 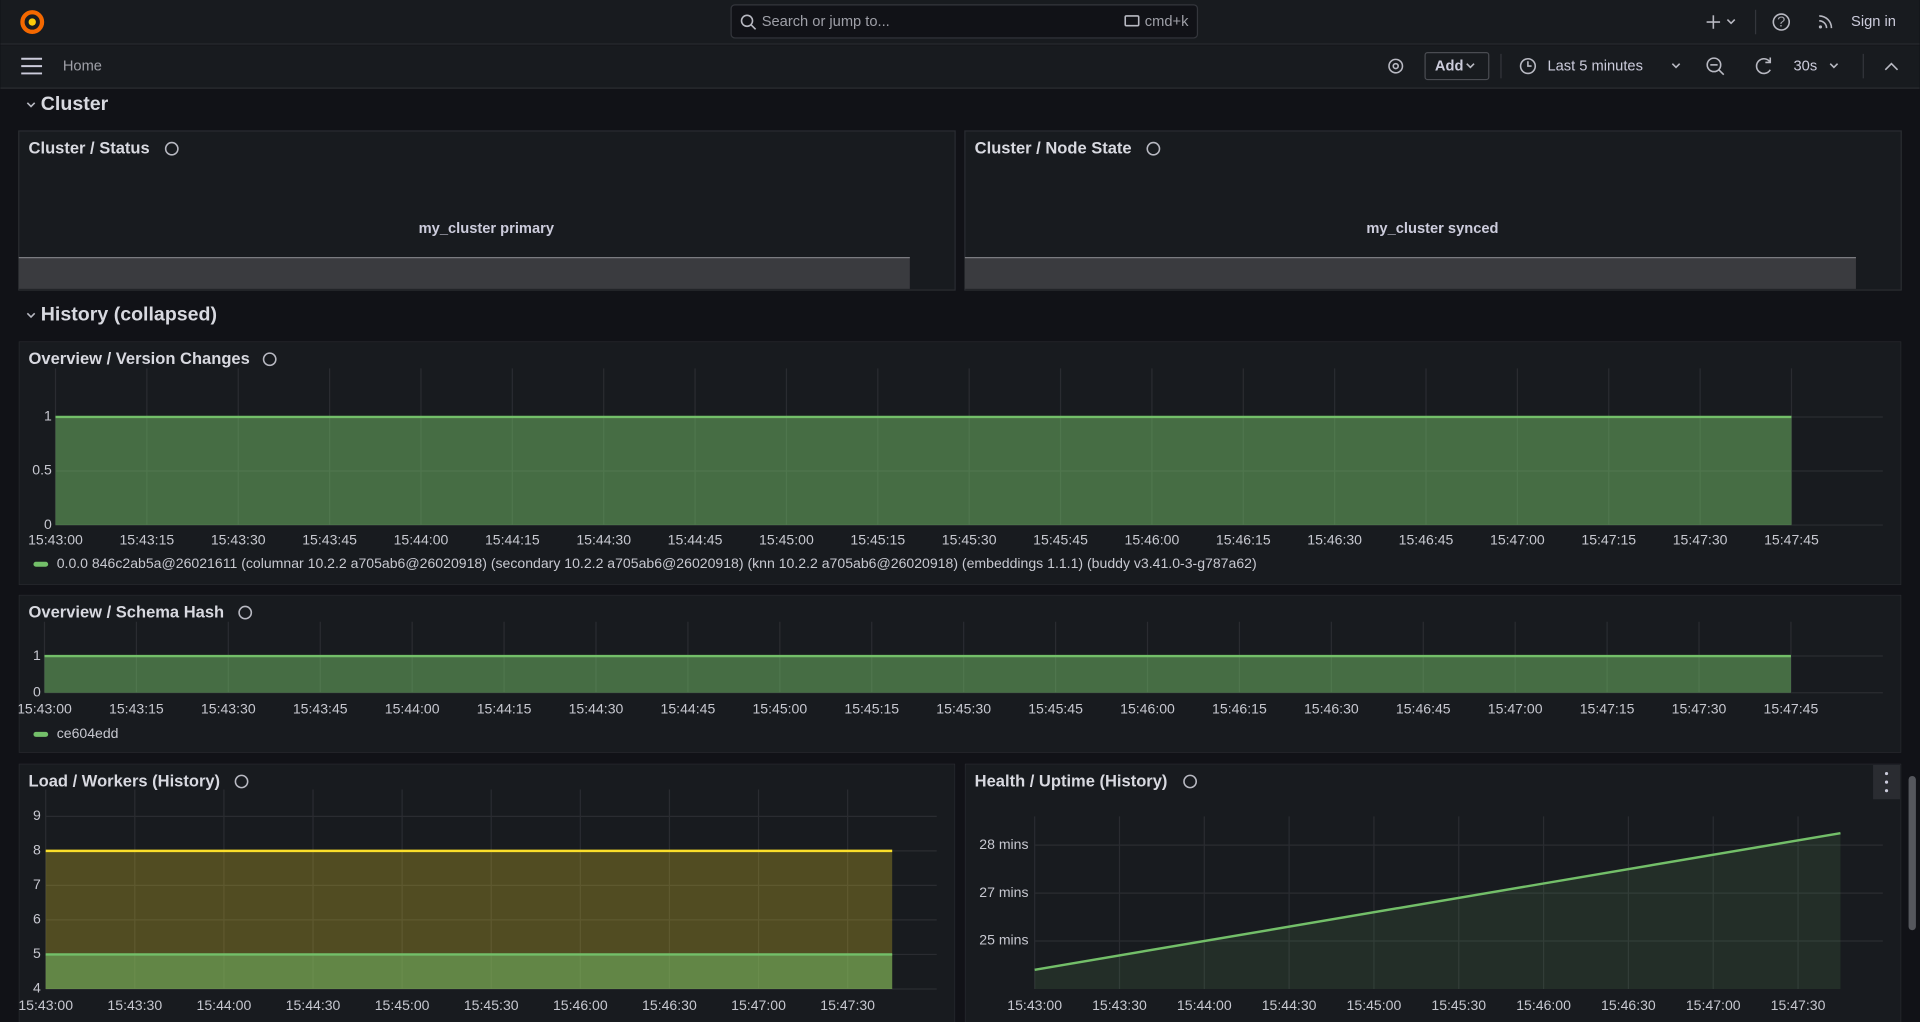 What do you see at coordinates (1912, 853) in the screenshot?
I see `scrollbar` at bounding box center [1912, 853].